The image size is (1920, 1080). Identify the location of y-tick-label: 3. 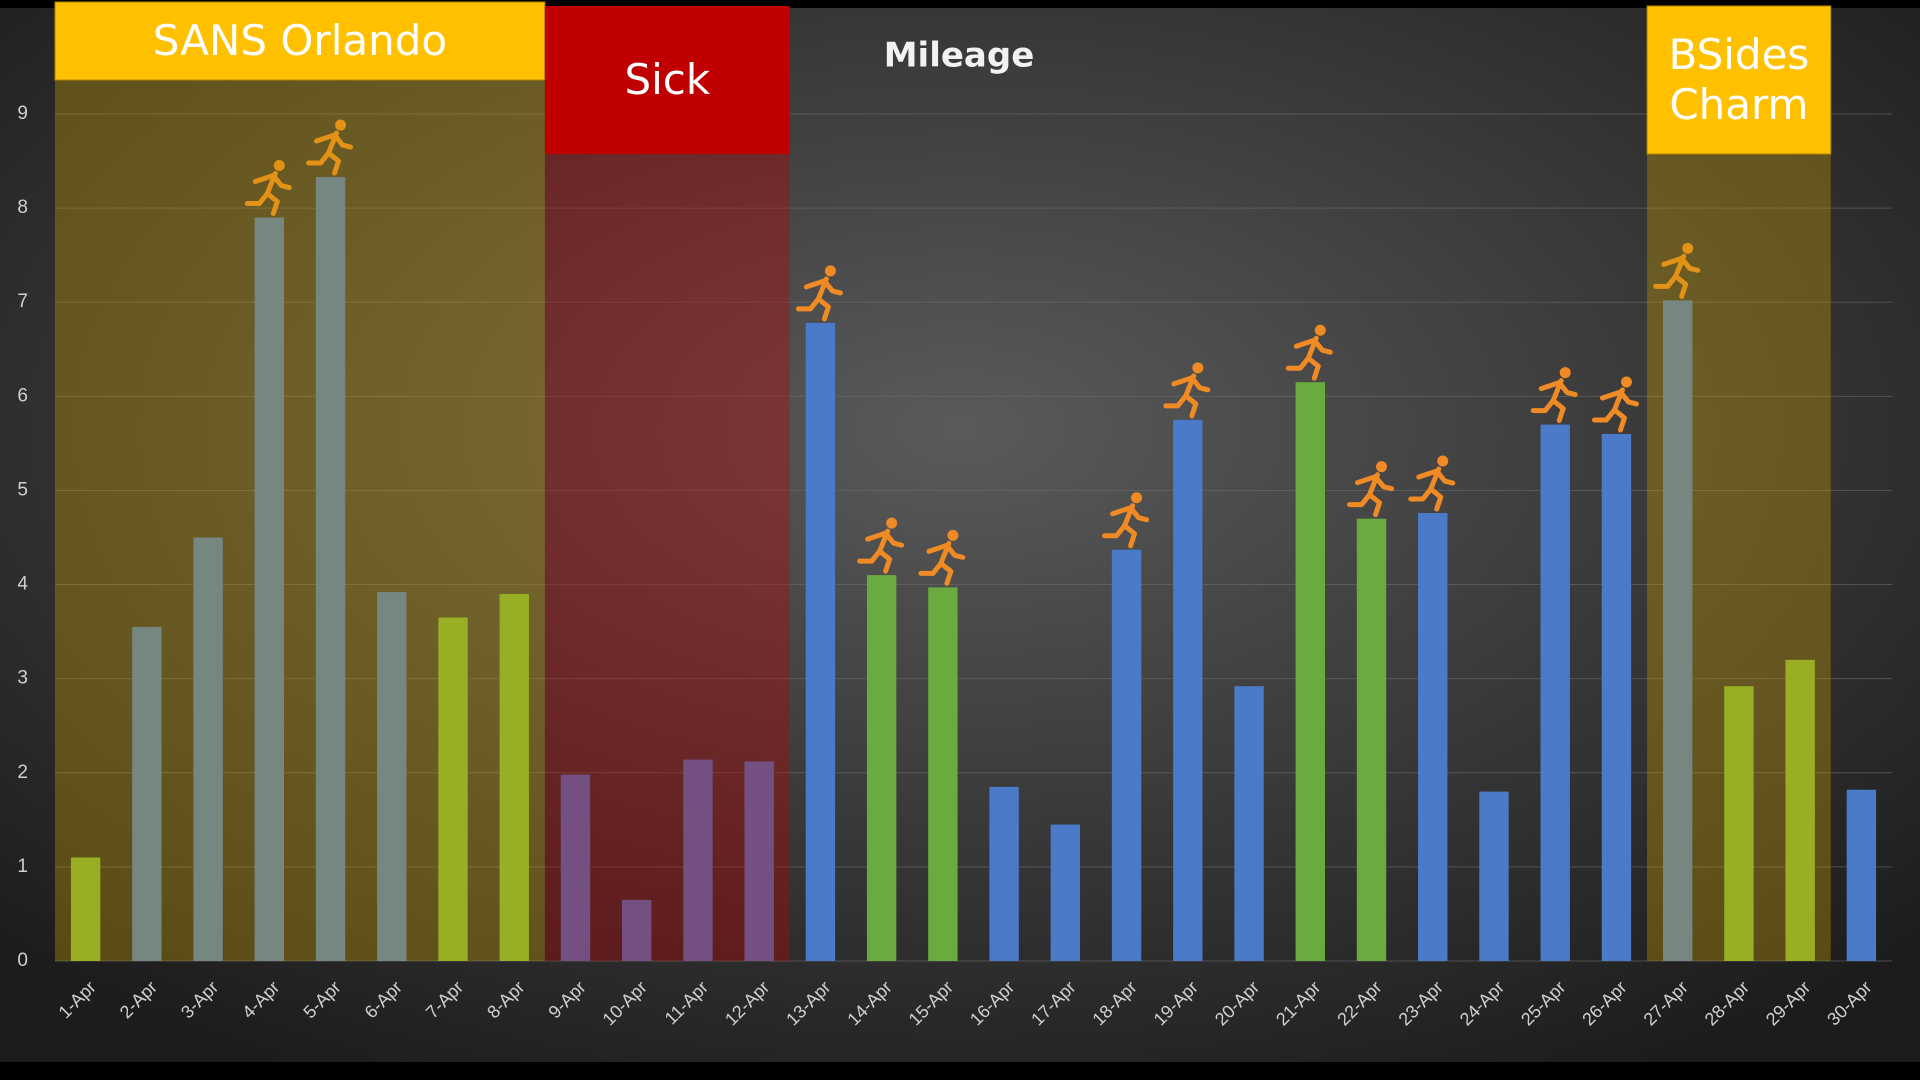
(22, 678).